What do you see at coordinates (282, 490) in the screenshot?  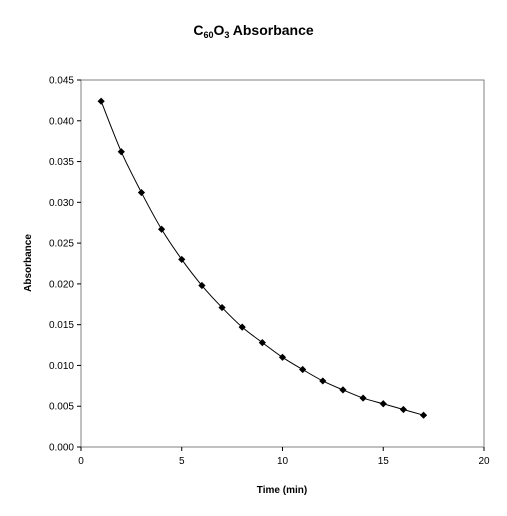 I see `x-axis-title: Time (min)` at bounding box center [282, 490].